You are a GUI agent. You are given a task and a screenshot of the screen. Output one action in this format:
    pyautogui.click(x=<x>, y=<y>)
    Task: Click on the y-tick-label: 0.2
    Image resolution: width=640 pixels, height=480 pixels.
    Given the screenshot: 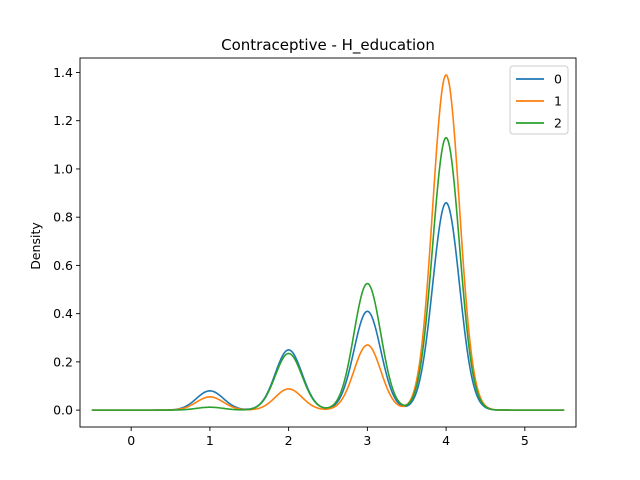 What is the action you would take?
    pyautogui.click(x=63, y=361)
    